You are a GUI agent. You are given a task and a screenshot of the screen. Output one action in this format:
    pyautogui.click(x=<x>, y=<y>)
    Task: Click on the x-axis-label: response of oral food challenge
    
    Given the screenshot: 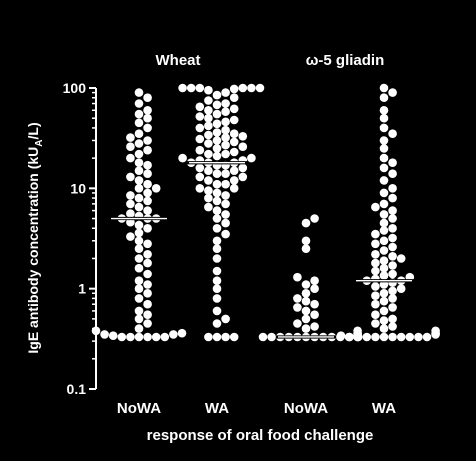 What is the action you would take?
    pyautogui.click(x=260, y=435)
    